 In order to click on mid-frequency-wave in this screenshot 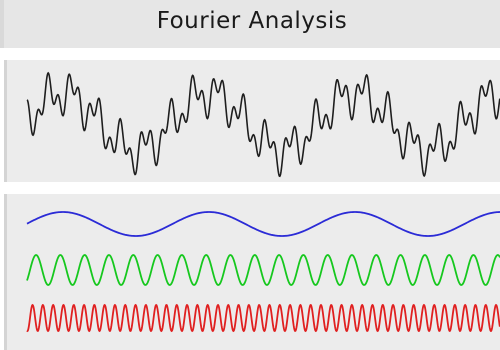, I will do `click(263, 270)`.